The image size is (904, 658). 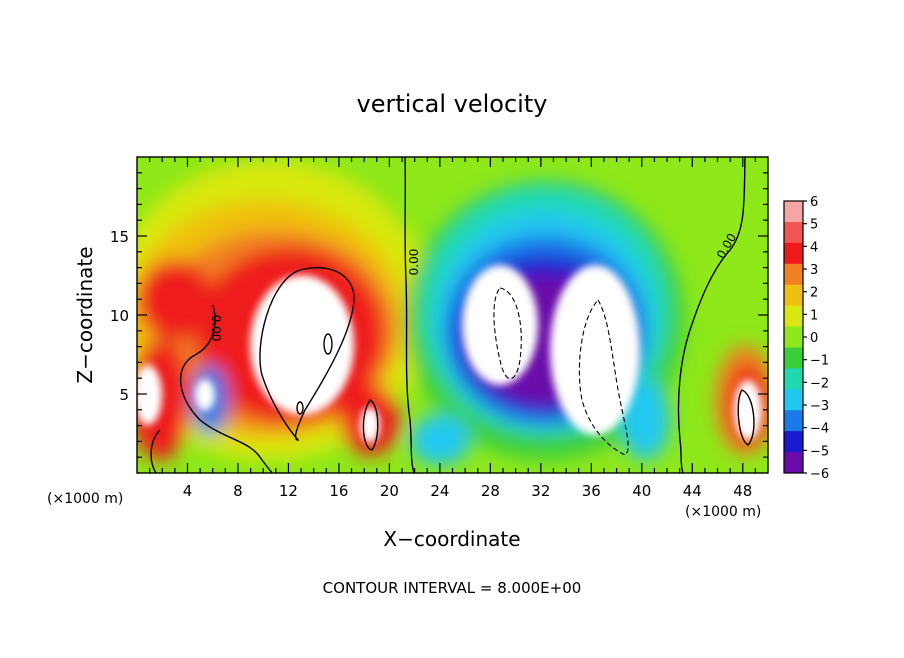 I want to click on x-tick-label: 32, so click(x=540, y=491).